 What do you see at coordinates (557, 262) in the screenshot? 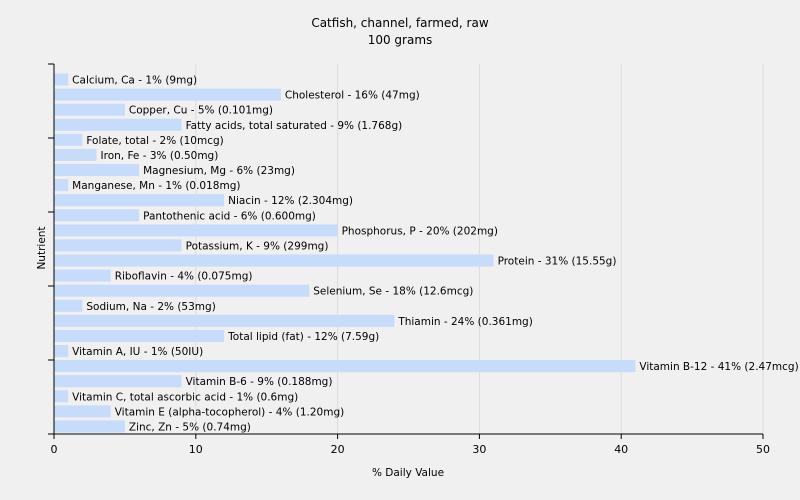
I see `bar-label: Protein - 31% (15.55g)` at bounding box center [557, 262].